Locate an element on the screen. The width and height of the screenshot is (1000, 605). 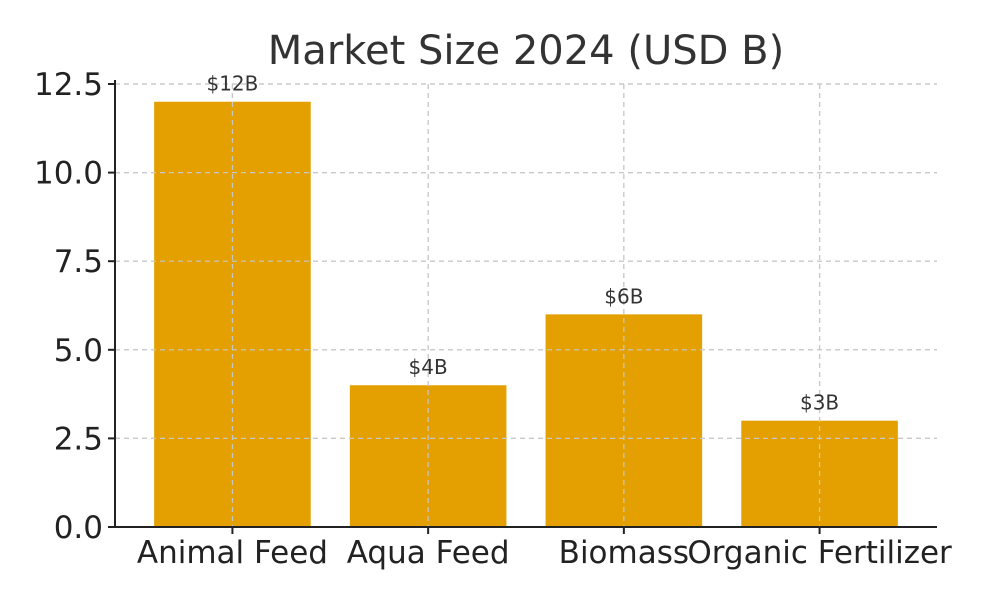
x-tick-label: Biomass is located at coordinates (624, 553).